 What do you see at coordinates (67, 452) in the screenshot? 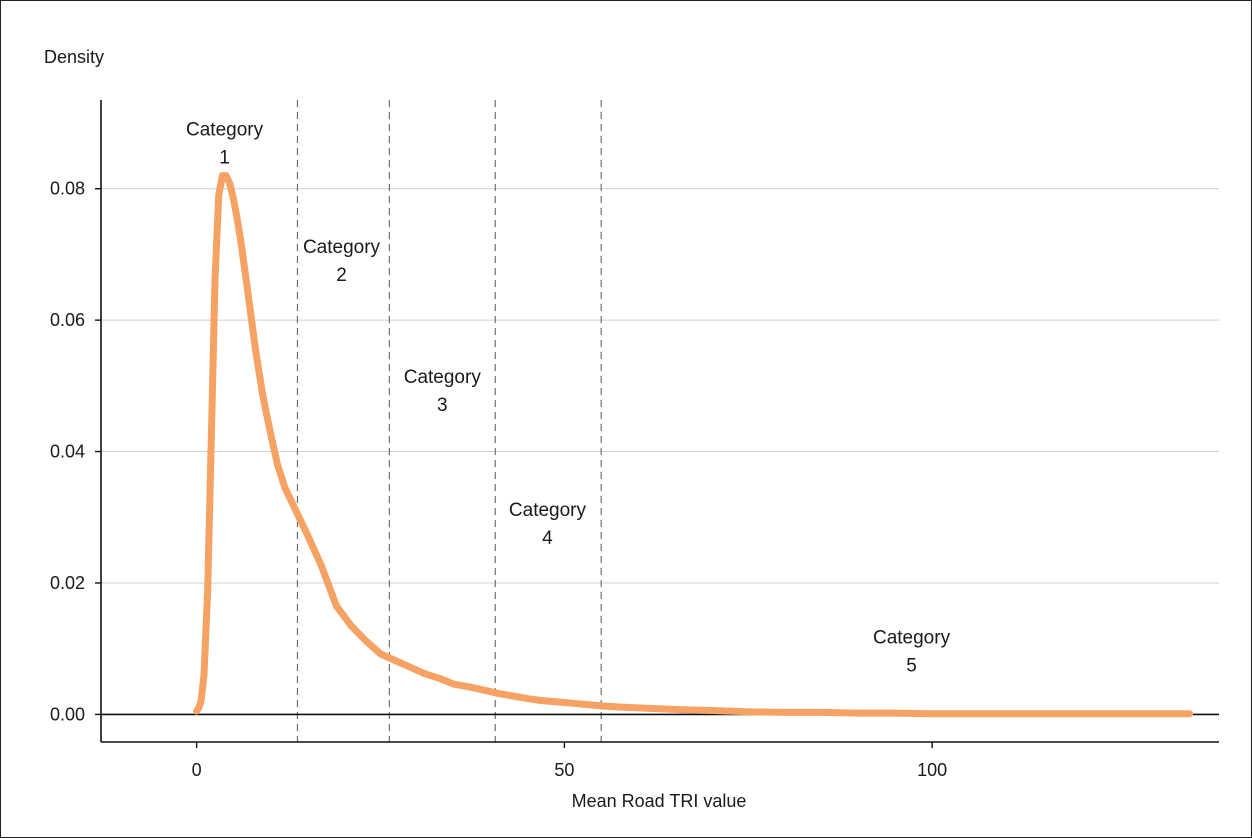
I see `y-tick-label: 0.04` at bounding box center [67, 452].